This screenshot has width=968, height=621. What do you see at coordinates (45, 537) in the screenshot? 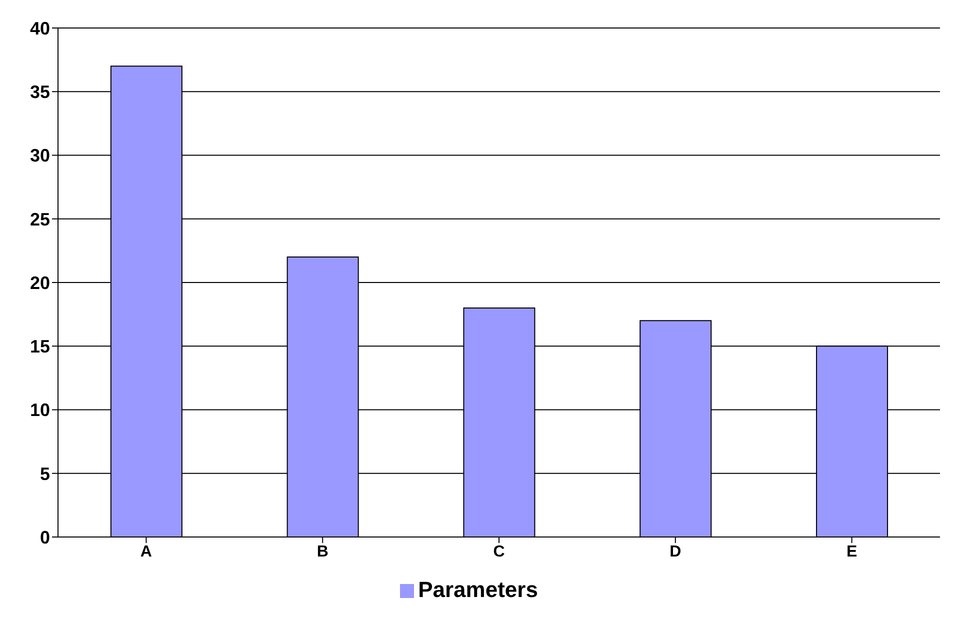
I see `y-tick-label: 0` at bounding box center [45, 537].